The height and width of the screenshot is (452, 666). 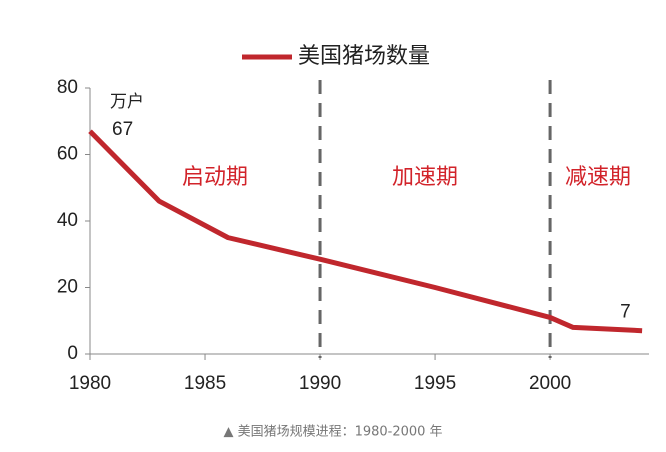 What do you see at coordinates (320, 383) in the screenshot?
I see `x-tick-label: 1990` at bounding box center [320, 383].